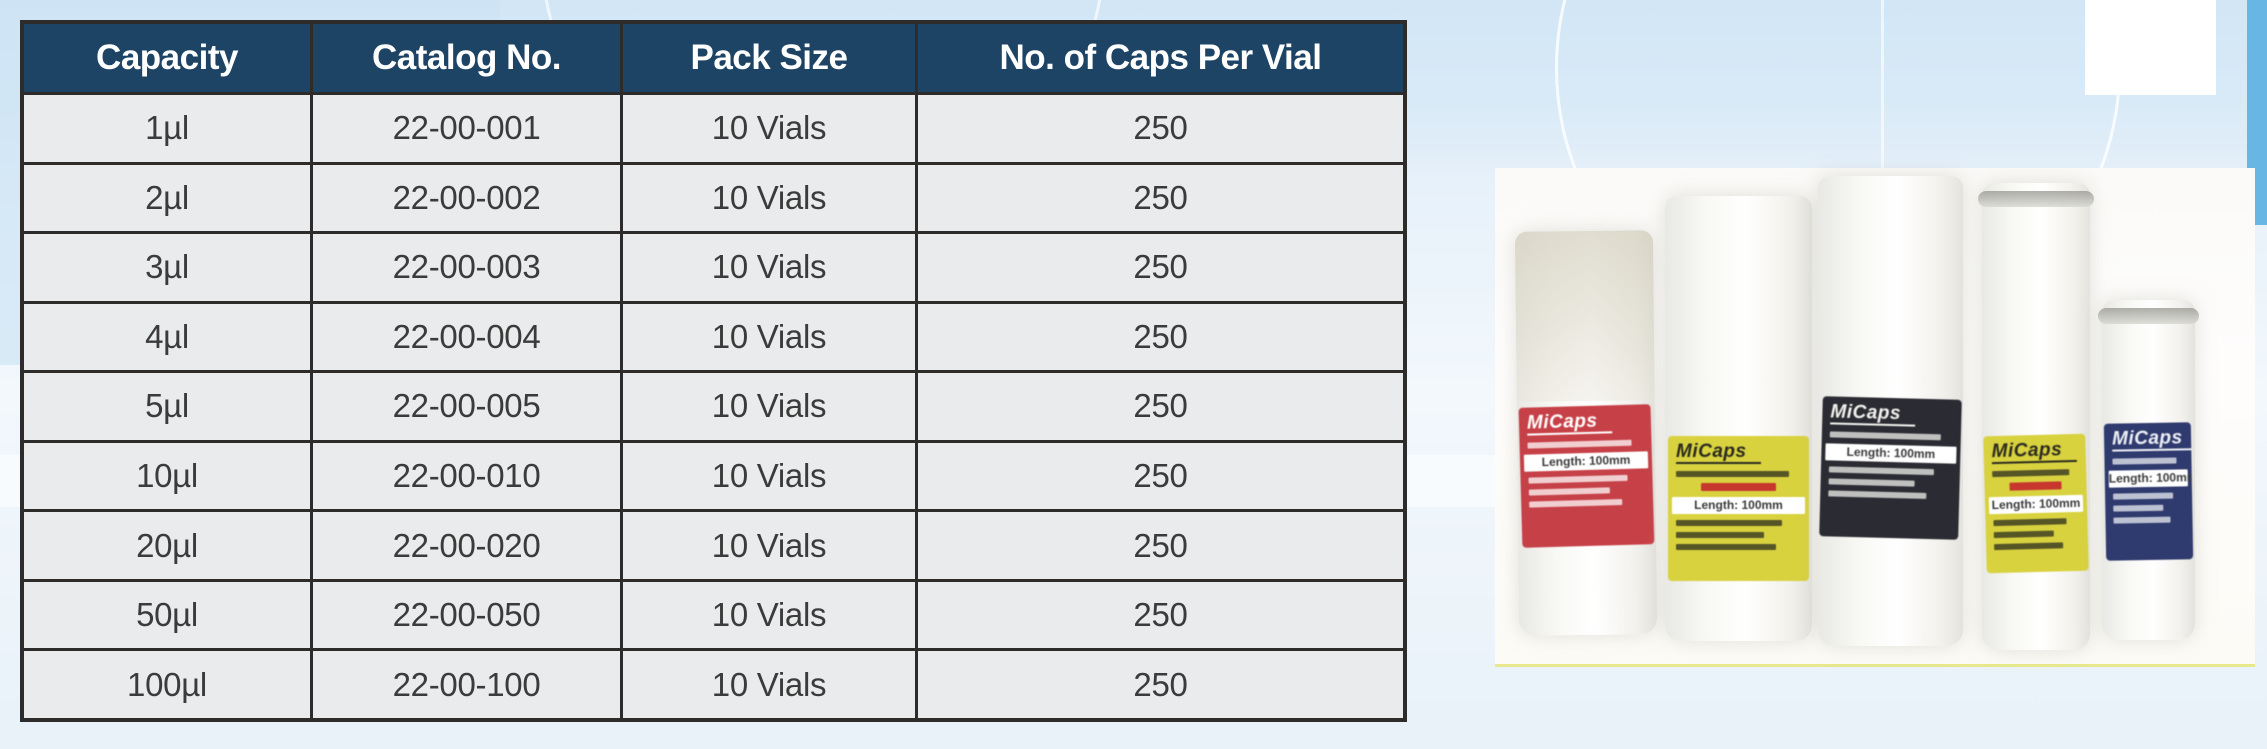  What do you see at coordinates (2150, 47) in the screenshot?
I see `decorative-white-box` at bounding box center [2150, 47].